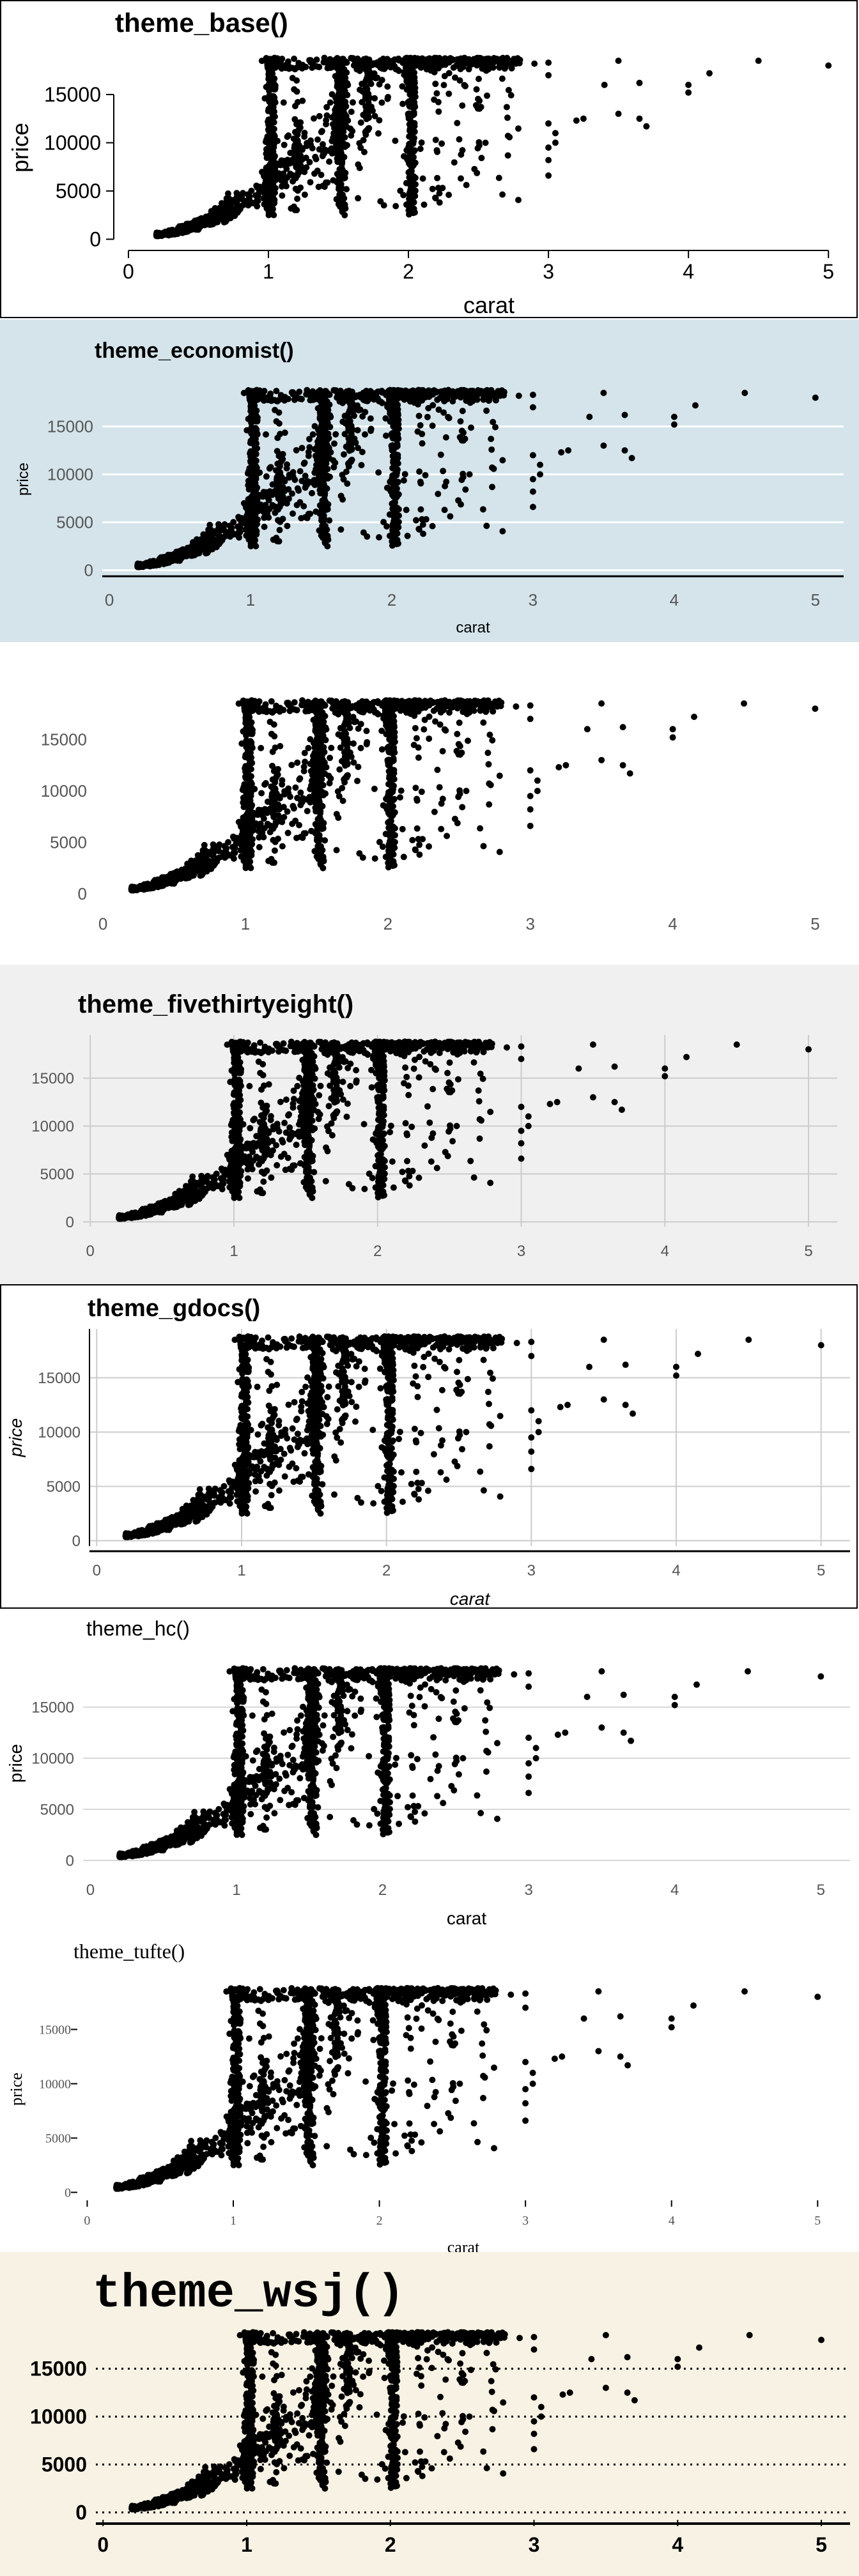  What do you see at coordinates (391, 600) in the screenshot?
I see `x-tick-label: 2` at bounding box center [391, 600].